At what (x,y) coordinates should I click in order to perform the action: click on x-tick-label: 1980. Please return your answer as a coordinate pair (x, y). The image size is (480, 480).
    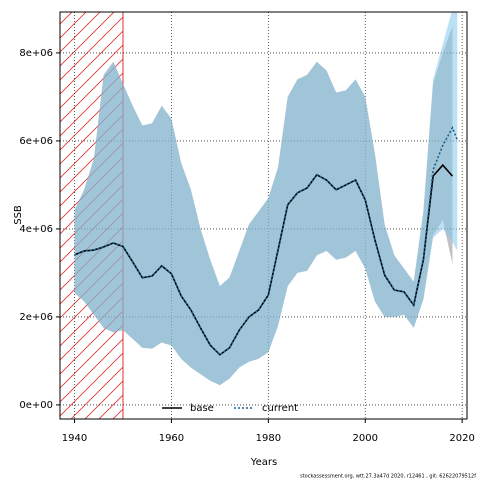
    Looking at the image, I should click on (268, 438).